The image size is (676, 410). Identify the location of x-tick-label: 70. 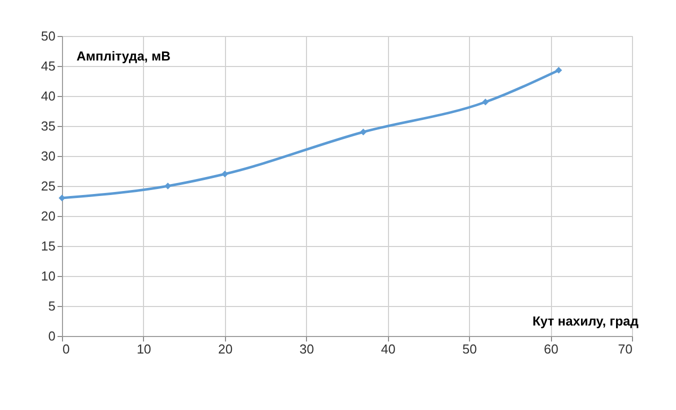
(625, 349).